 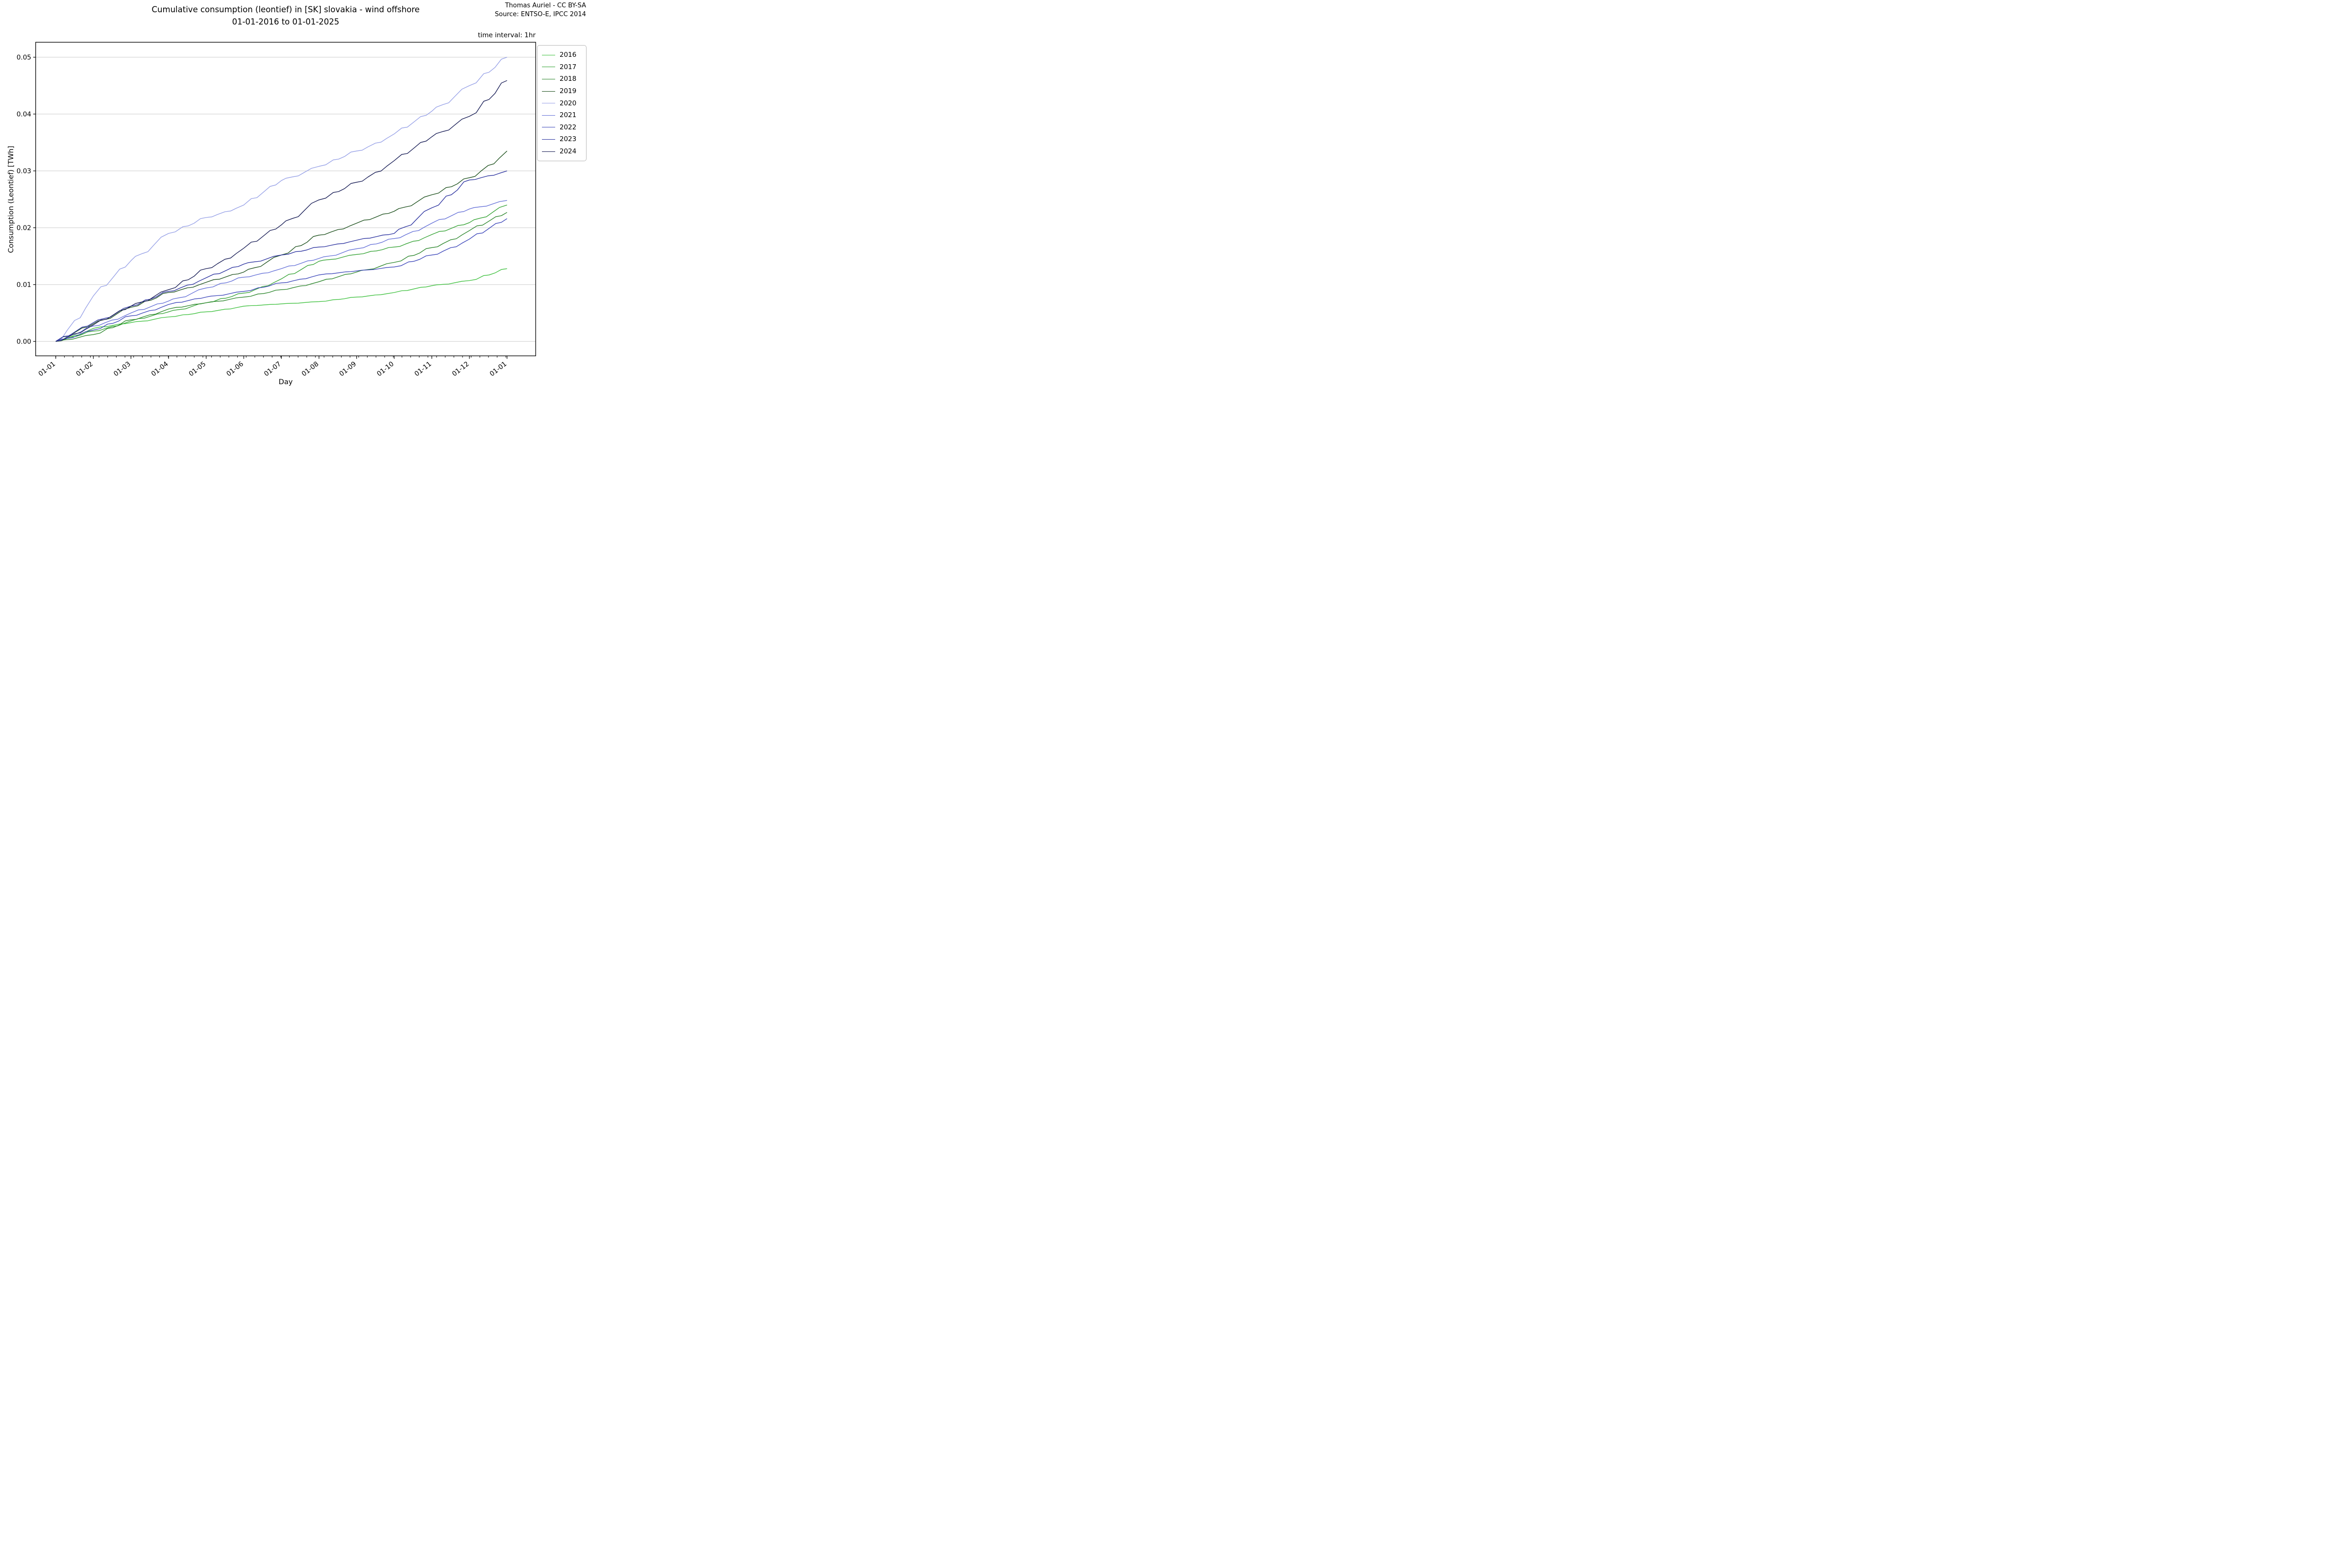 I want to click on legend-item-2018: 2018, so click(x=562, y=79).